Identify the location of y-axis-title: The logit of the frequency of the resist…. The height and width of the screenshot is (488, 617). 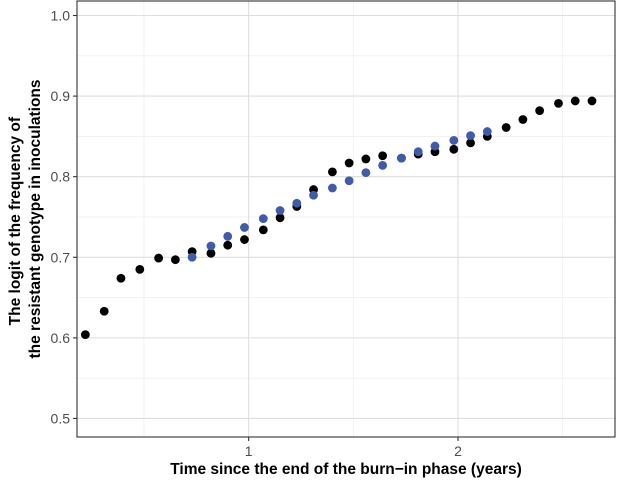
(25, 218).